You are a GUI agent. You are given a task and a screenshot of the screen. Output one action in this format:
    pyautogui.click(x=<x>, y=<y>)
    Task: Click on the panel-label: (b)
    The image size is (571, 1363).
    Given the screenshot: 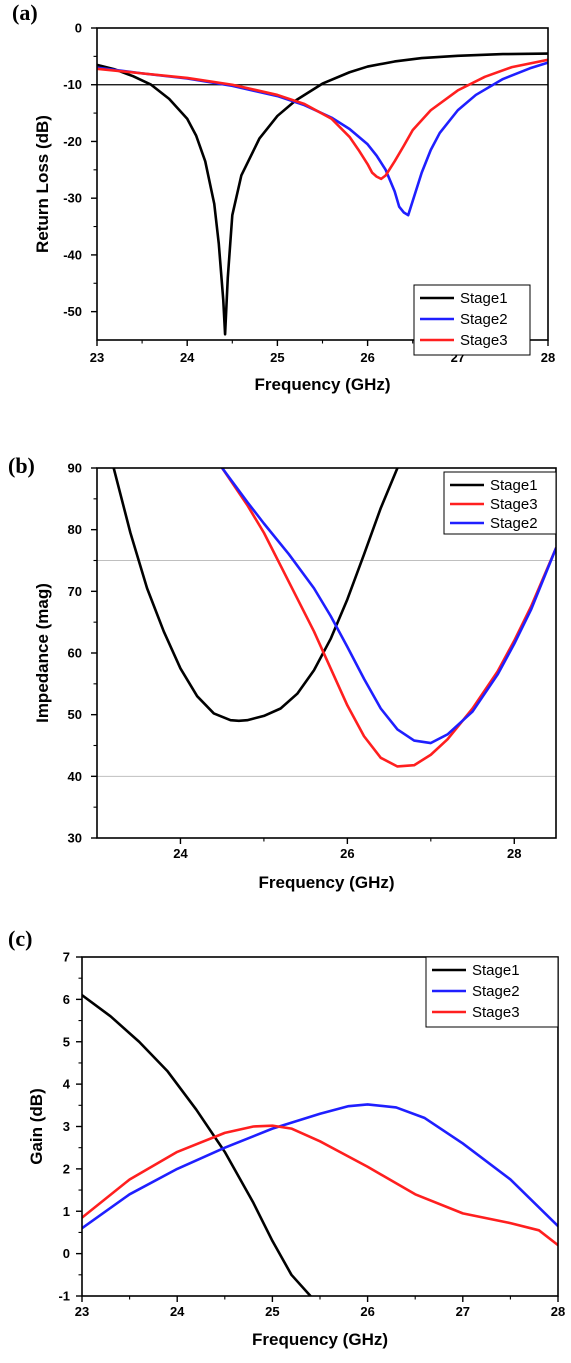 What is the action you would take?
    pyautogui.click(x=21, y=465)
    